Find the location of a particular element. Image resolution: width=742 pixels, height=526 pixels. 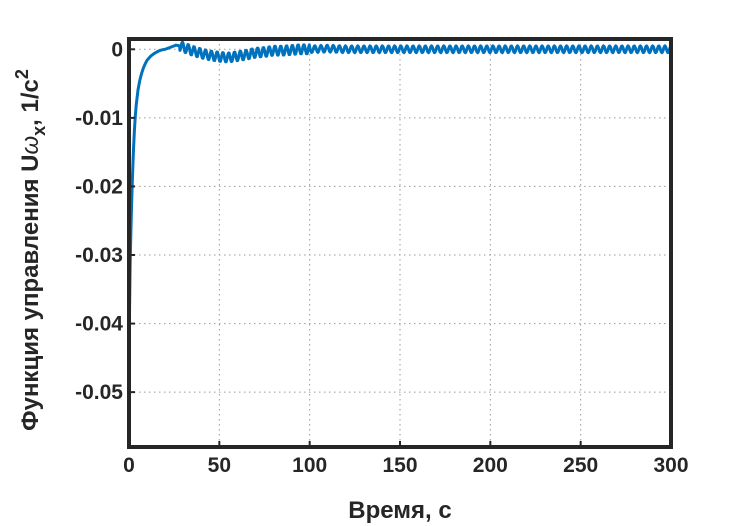

x-tick-label: 250 is located at coordinates (580, 465).